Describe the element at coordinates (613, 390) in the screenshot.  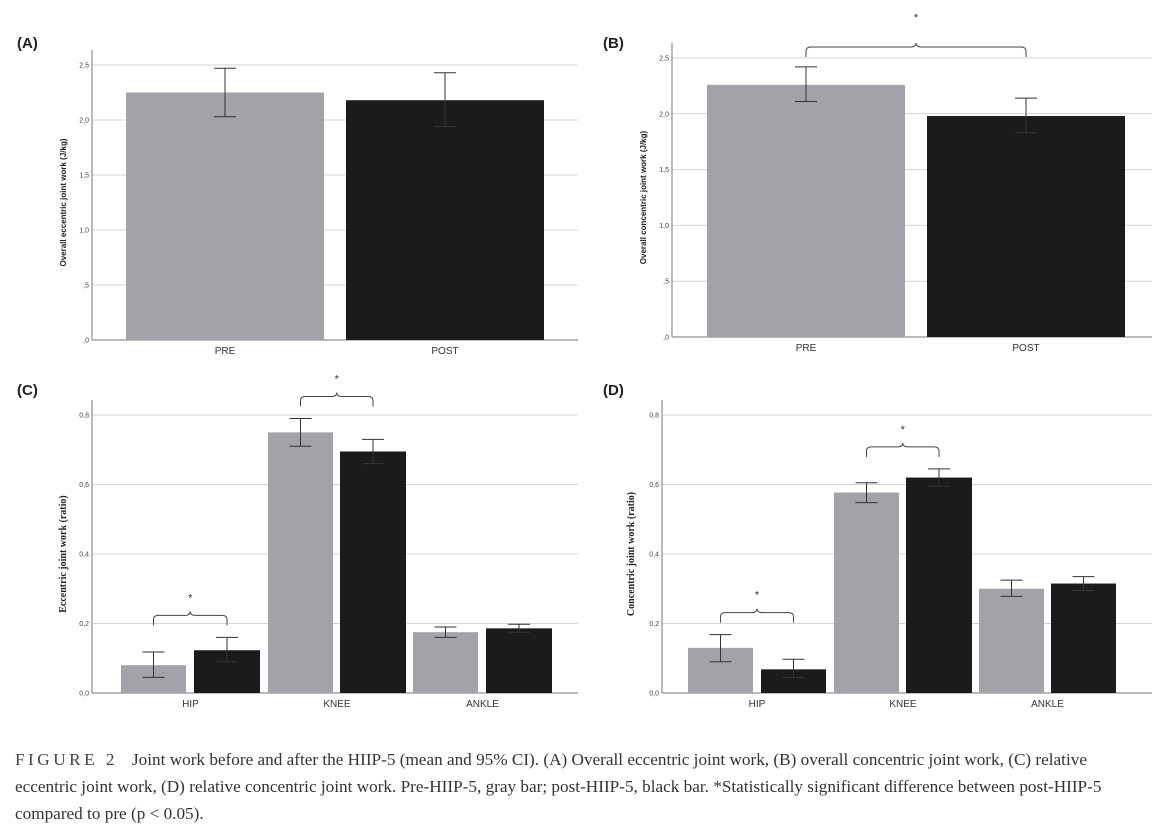
I see `panel-letter: (D)` at that location.